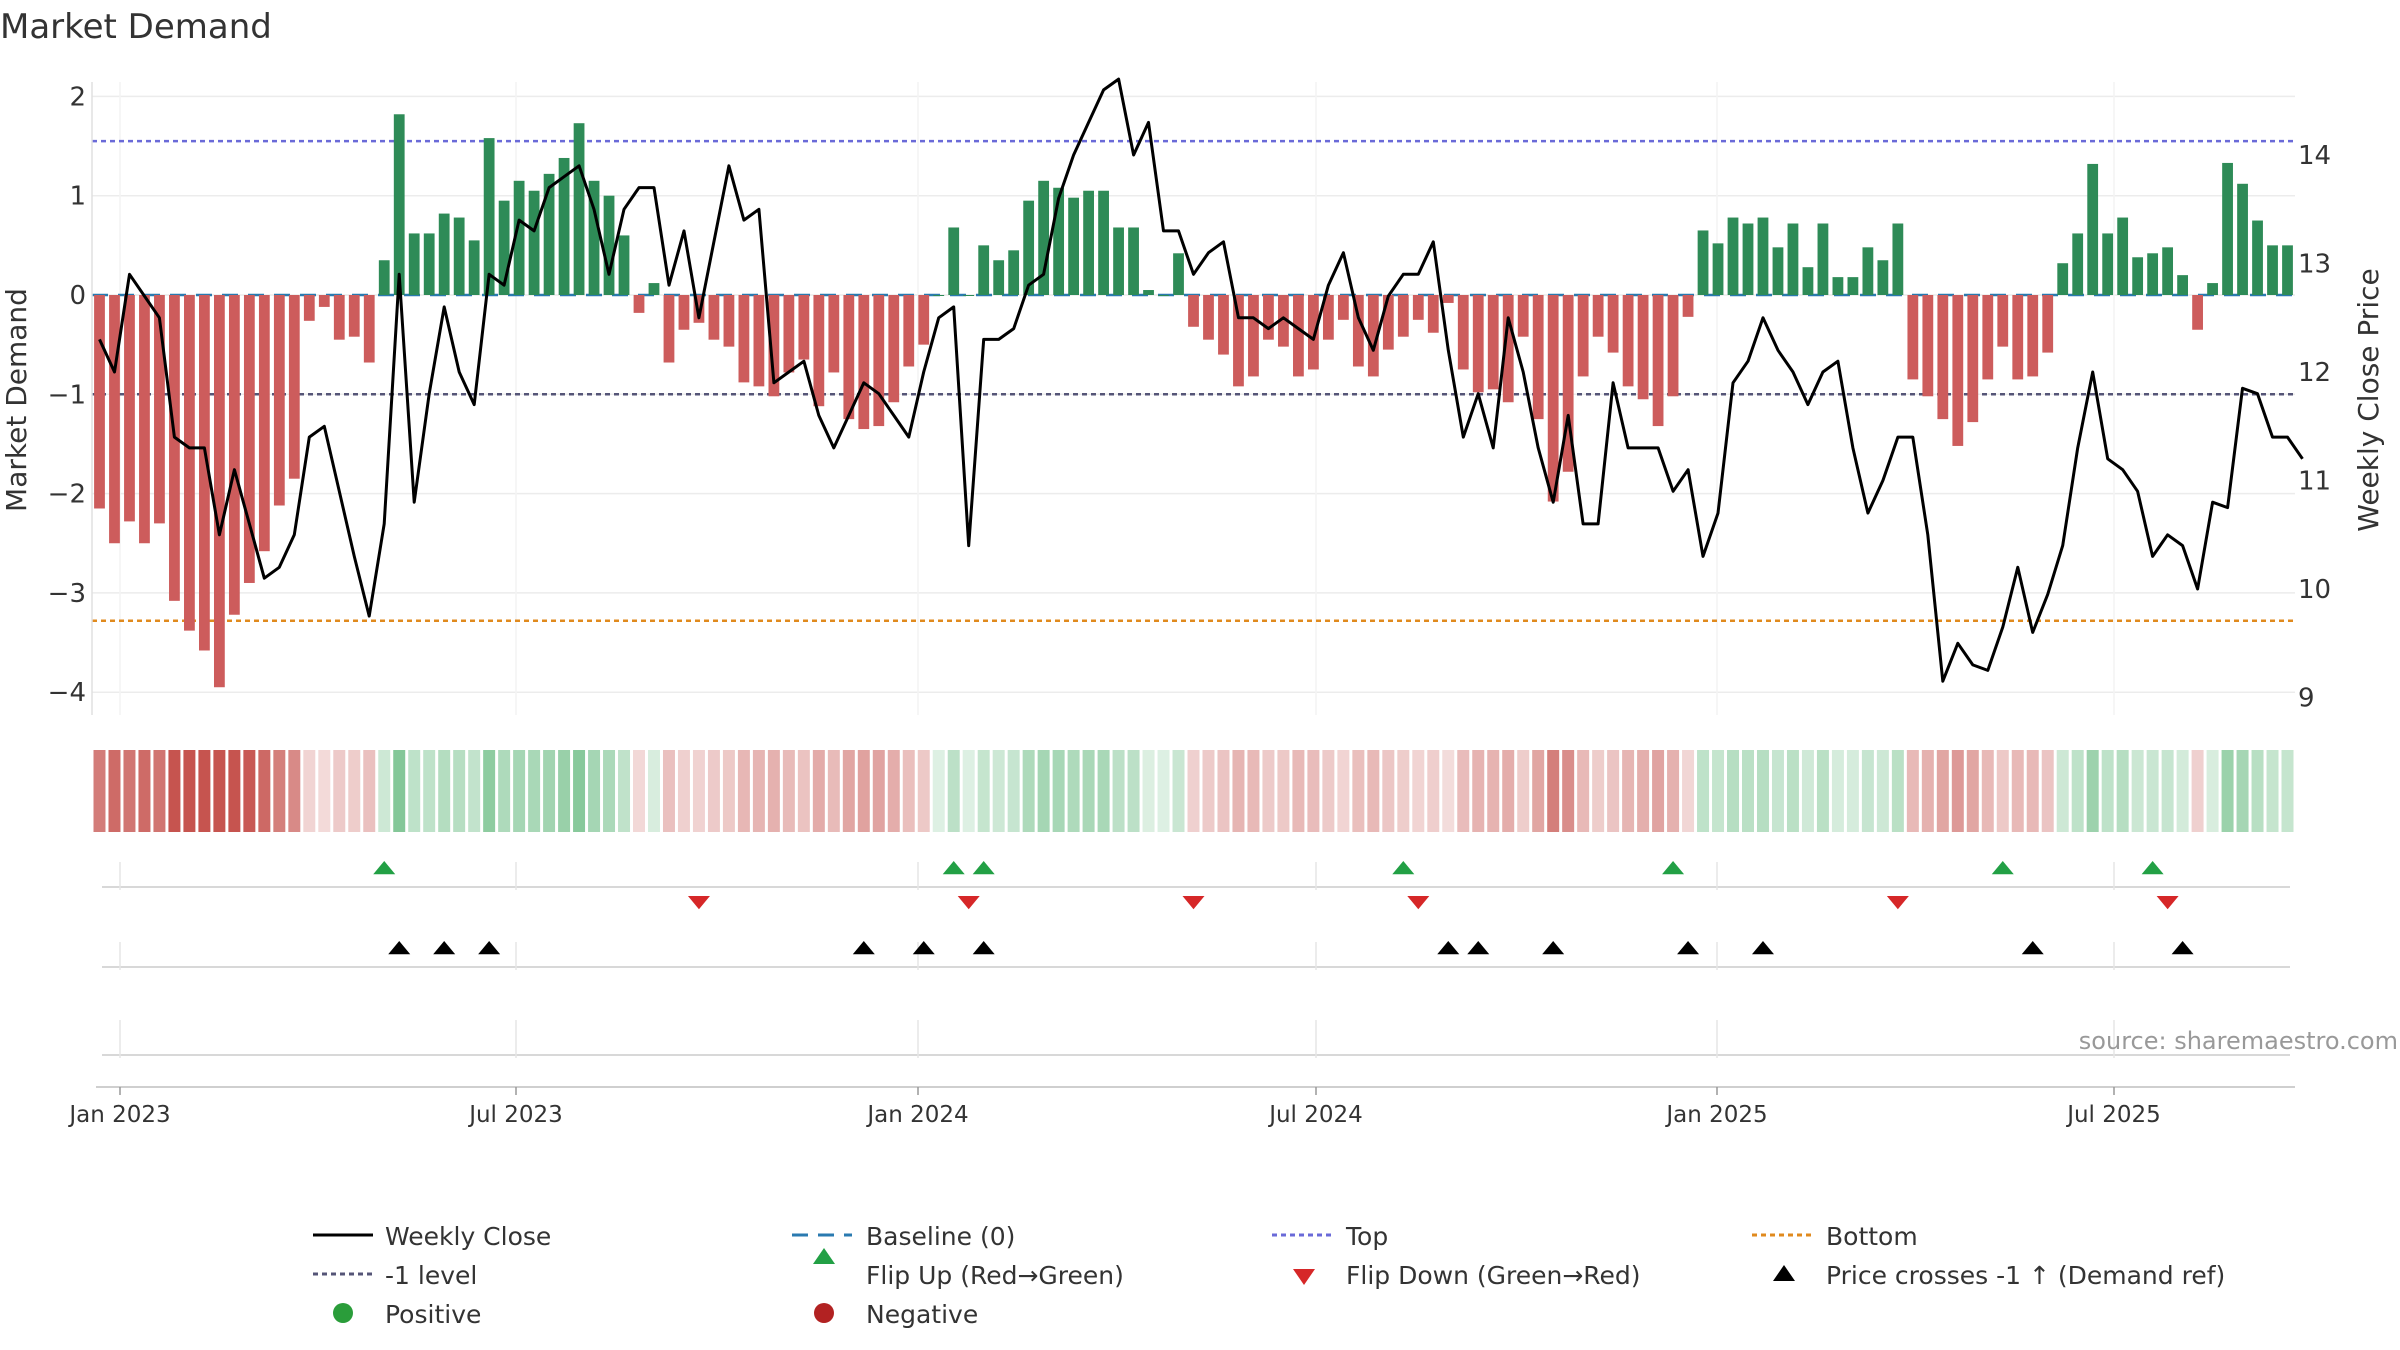 Image resolution: width=2400 pixels, height=1350 pixels. What do you see at coordinates (431, 1275) in the screenshot?
I see `legend-minus-one: -1 level` at bounding box center [431, 1275].